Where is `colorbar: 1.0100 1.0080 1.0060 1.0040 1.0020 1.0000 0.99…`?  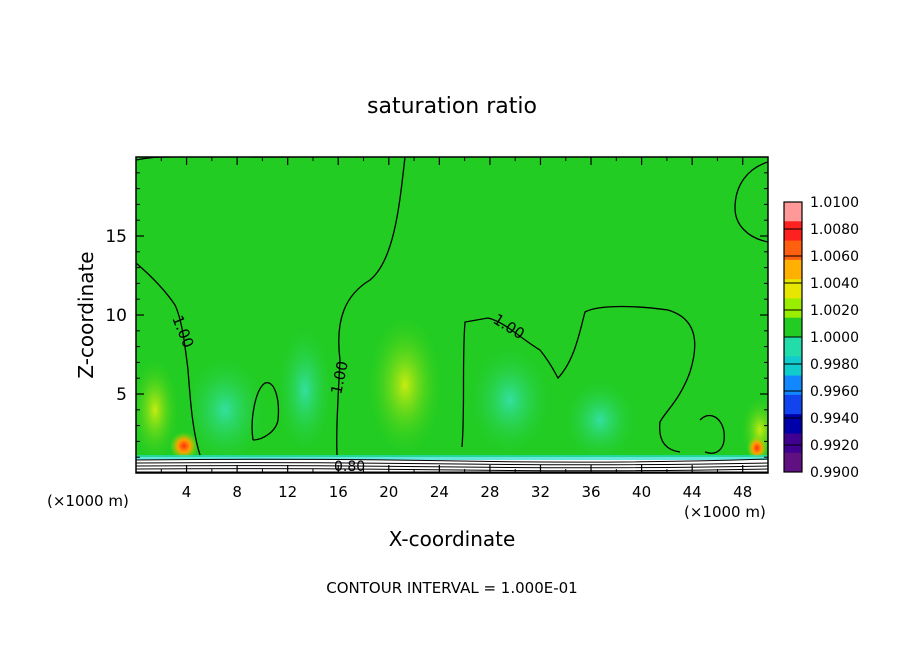 colorbar: 1.0100 1.0080 1.0060 1.0040 1.0020 1.0000 0.99… is located at coordinates (821, 338).